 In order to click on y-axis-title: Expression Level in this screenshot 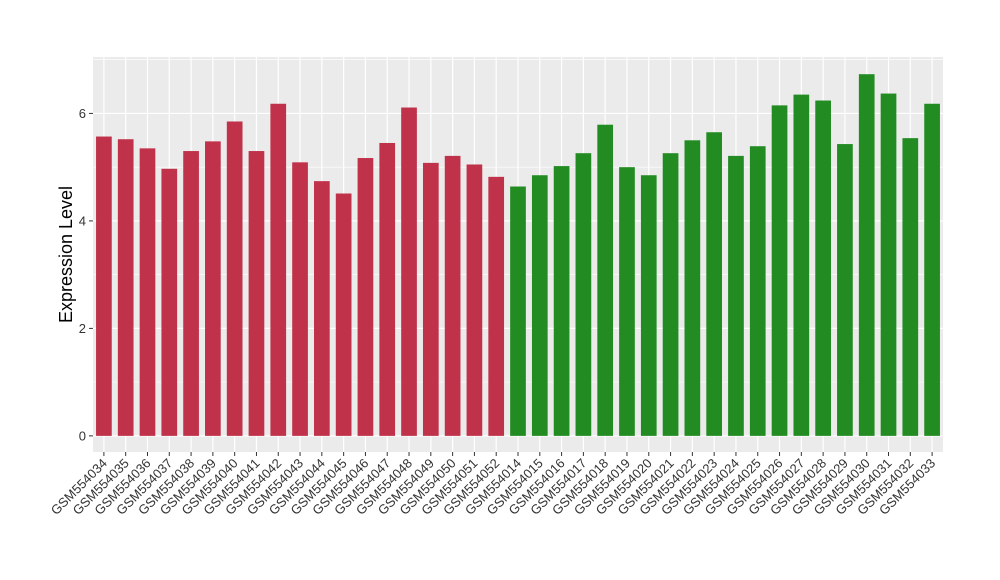, I will do `click(66, 254)`.